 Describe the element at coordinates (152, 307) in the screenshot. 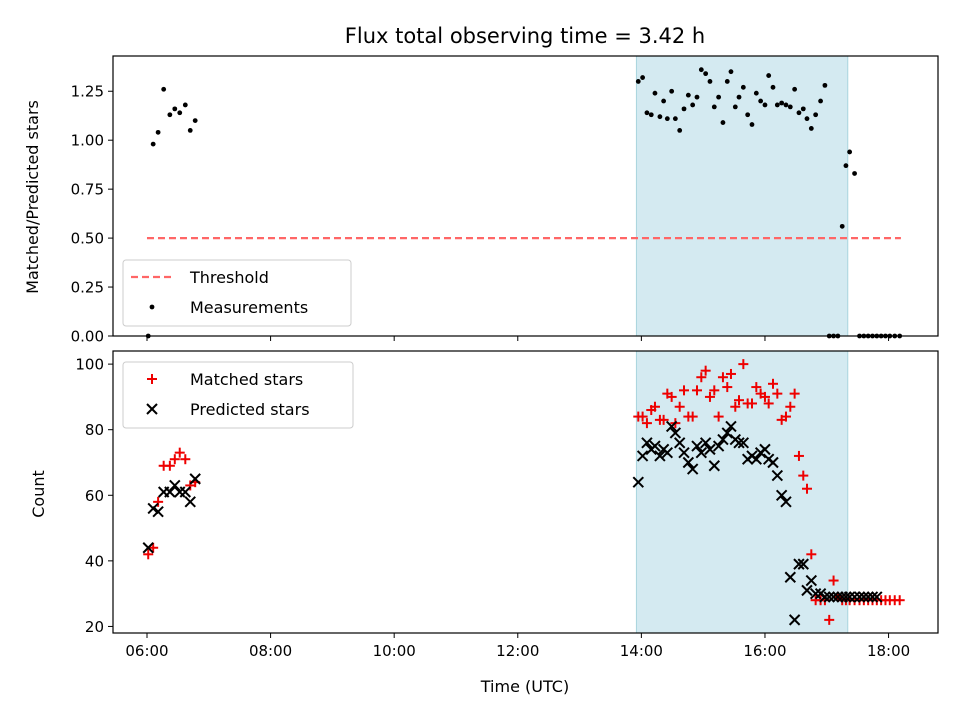

I see `legend-measurements-swatch` at that location.